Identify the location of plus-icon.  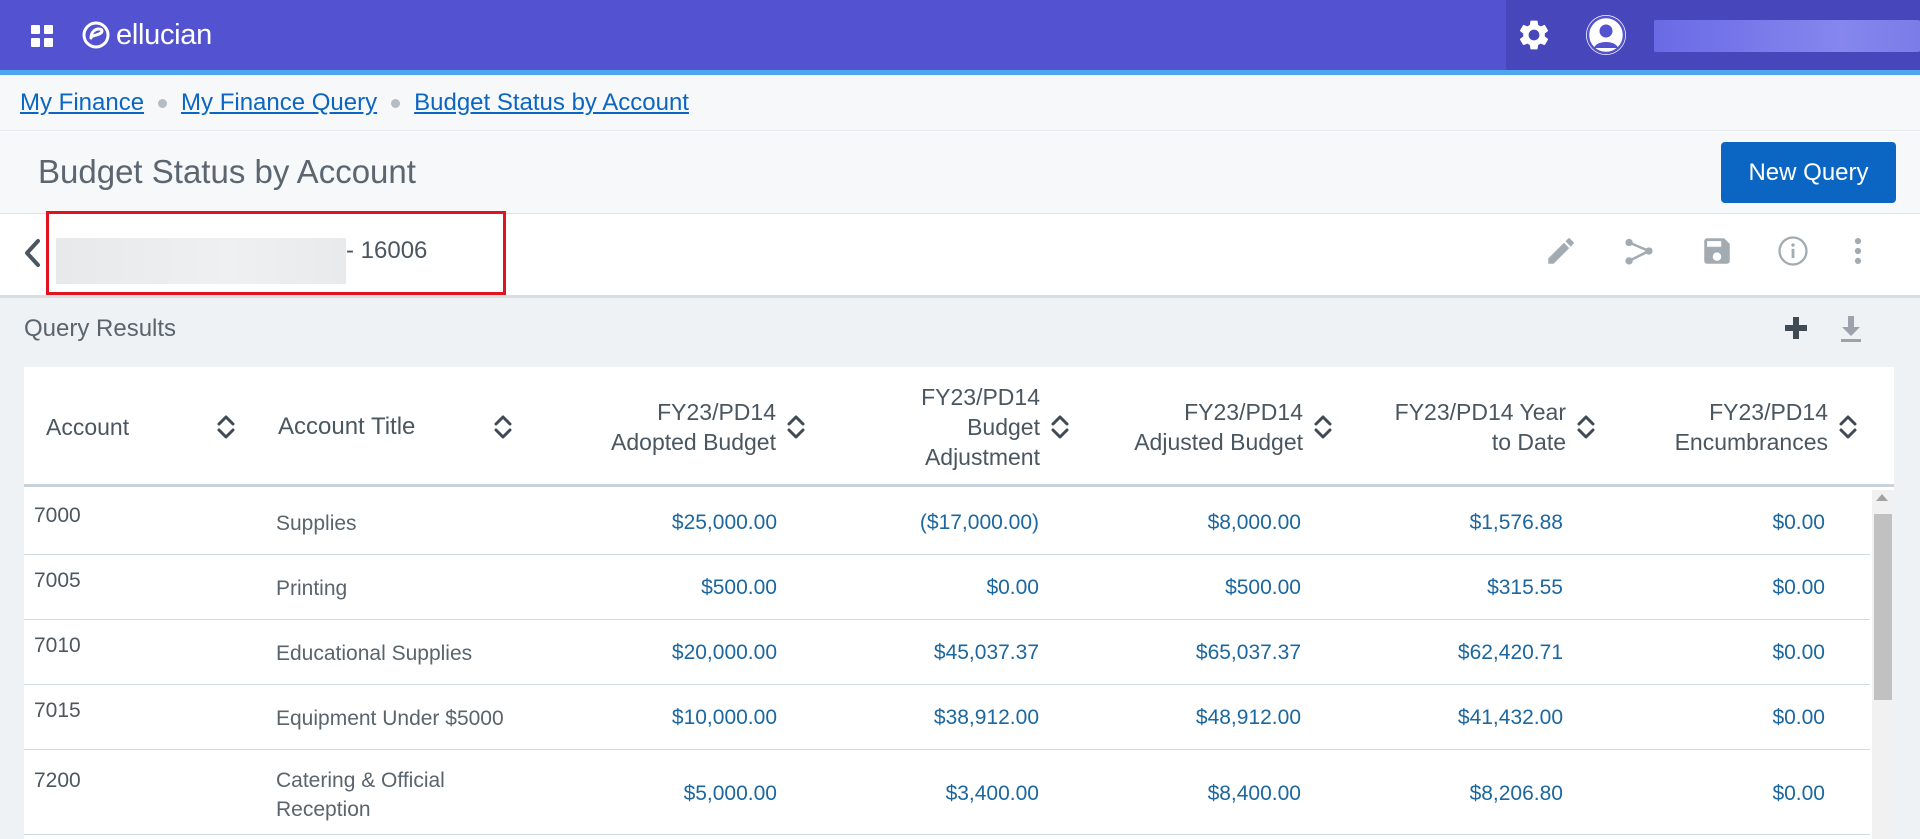
(1796, 328).